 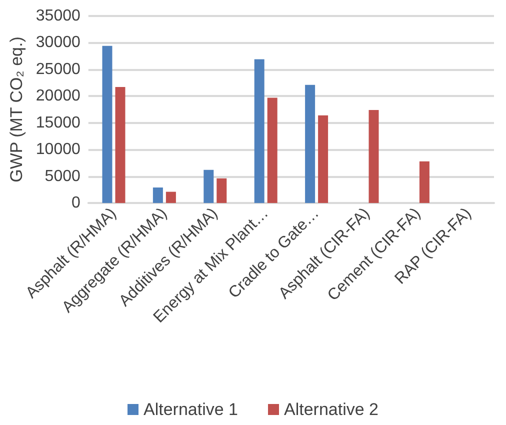 I want to click on y-tick-label: 20000, so click(x=58, y=96).